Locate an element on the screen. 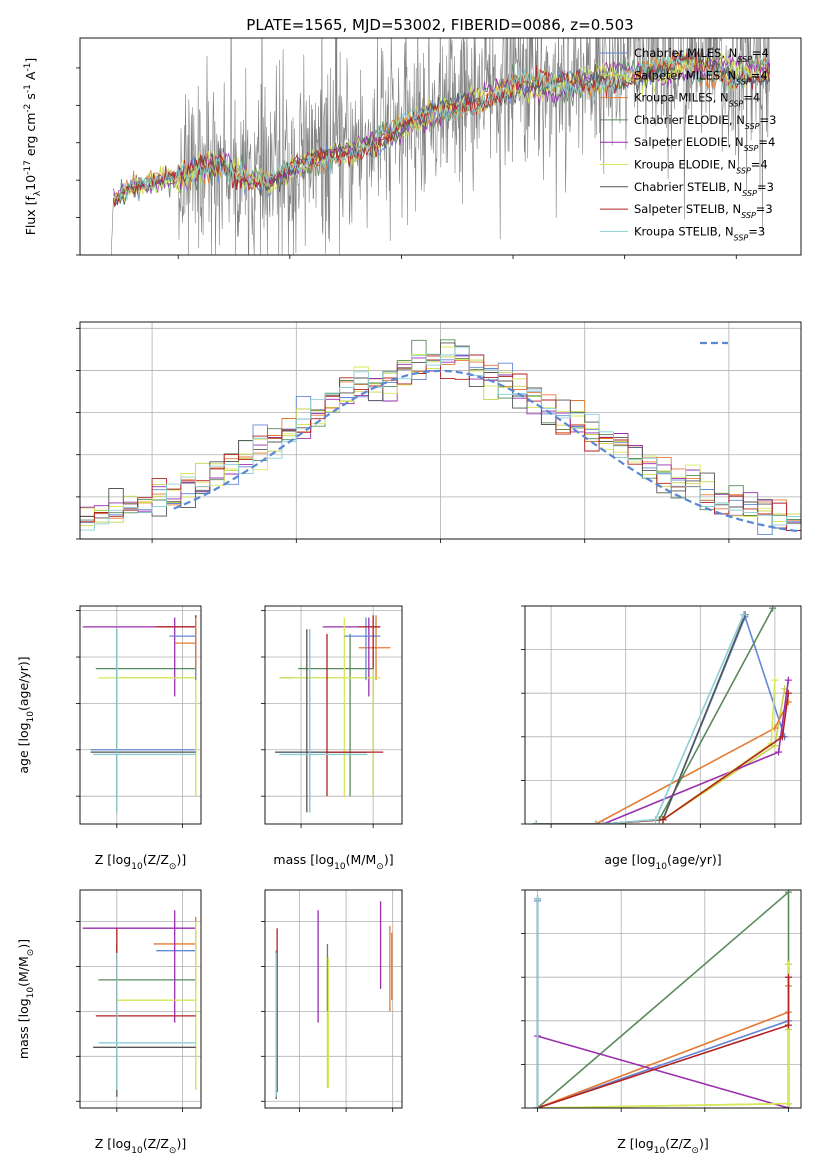  panel-mass_vs_EBV is located at coordinates (332, 1000).